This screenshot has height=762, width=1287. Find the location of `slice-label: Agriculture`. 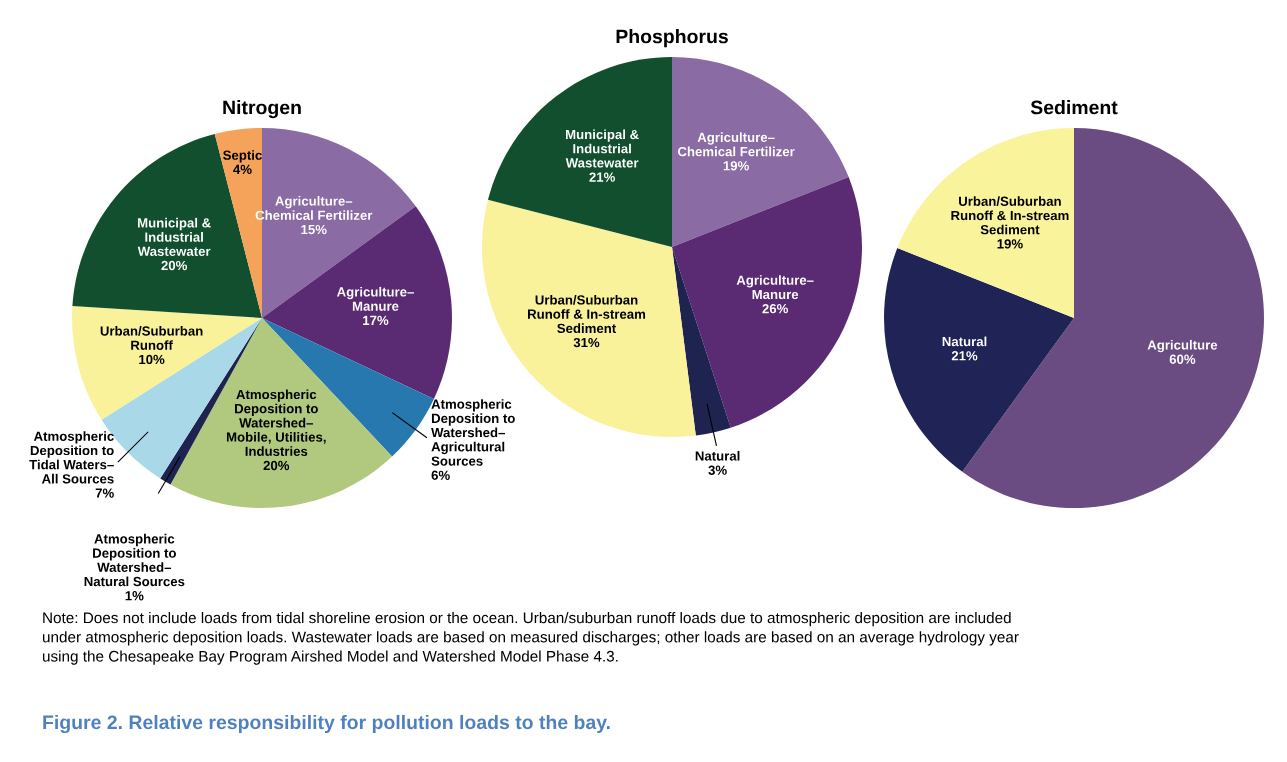

slice-label: Agriculture is located at coordinates (1182, 346).